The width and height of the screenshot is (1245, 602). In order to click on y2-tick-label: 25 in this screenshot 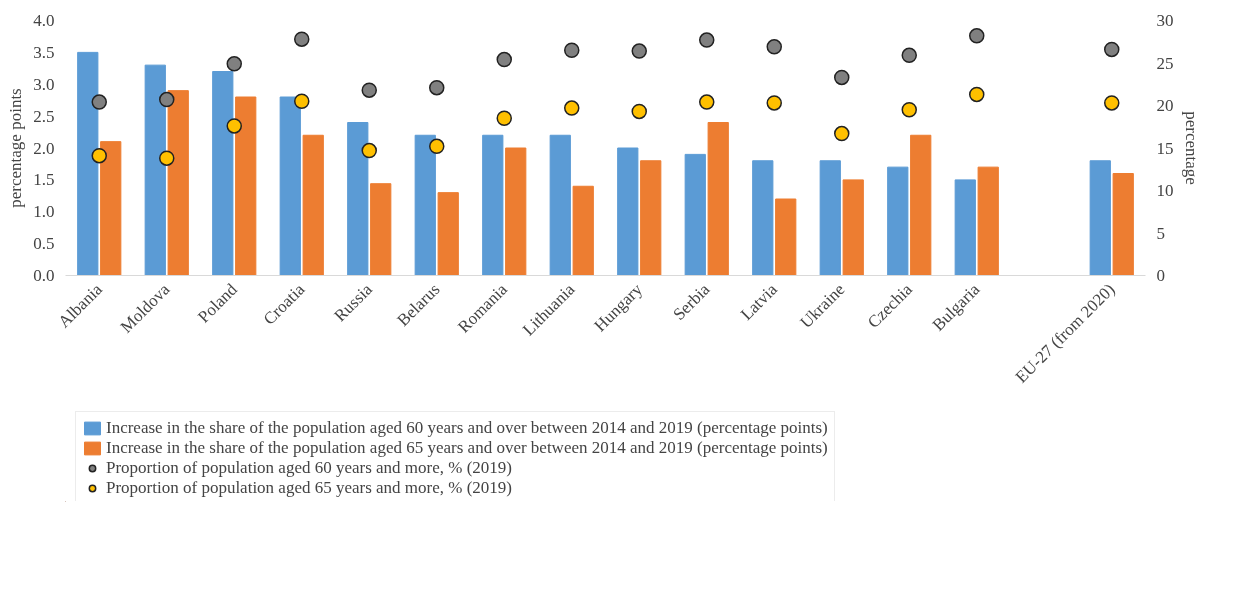, I will do `click(1165, 63)`.